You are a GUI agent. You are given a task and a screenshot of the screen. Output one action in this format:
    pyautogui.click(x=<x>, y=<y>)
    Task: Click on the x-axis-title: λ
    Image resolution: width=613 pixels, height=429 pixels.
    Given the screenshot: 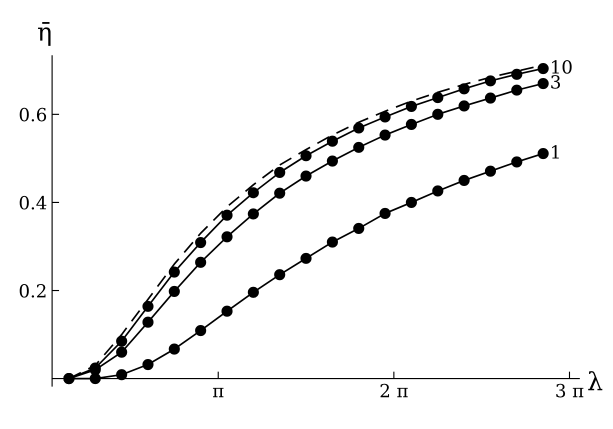 What is the action you would take?
    pyautogui.click(x=595, y=380)
    